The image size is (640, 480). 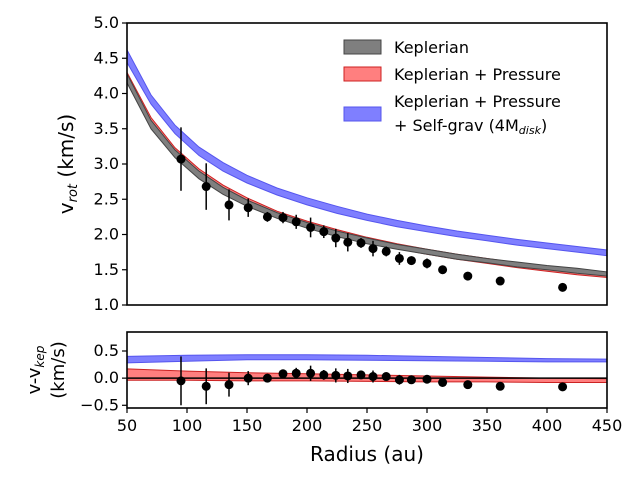 I want to click on bottom-ytick-label-0: −0.5, so click(x=99, y=404).